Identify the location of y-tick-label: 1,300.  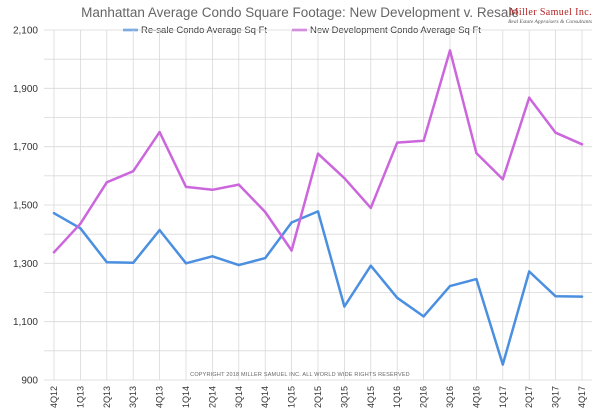
(25, 264).